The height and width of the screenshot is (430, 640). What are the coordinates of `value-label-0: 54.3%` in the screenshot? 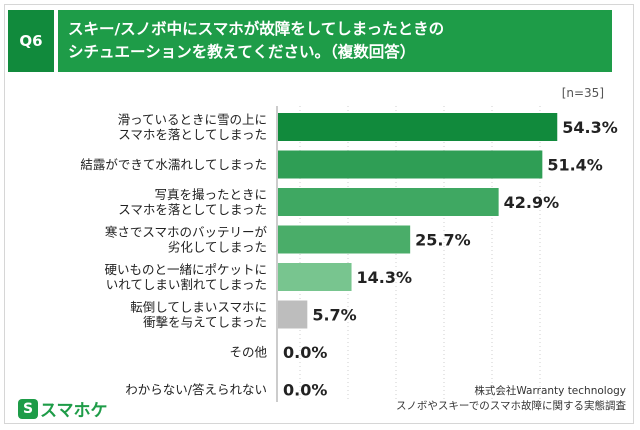 It's located at (590, 127).